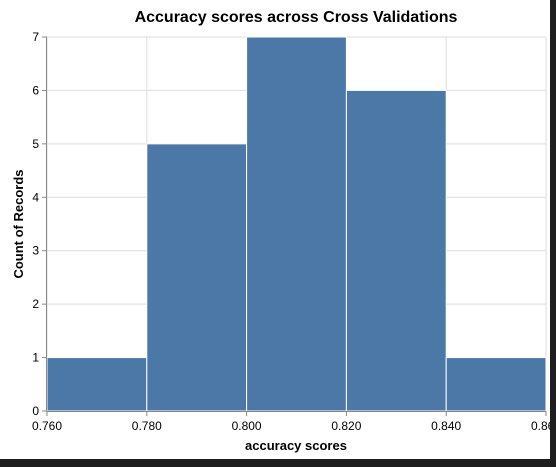  Describe the element at coordinates (35, 251) in the screenshot. I see `y-tick-label: 3` at that location.